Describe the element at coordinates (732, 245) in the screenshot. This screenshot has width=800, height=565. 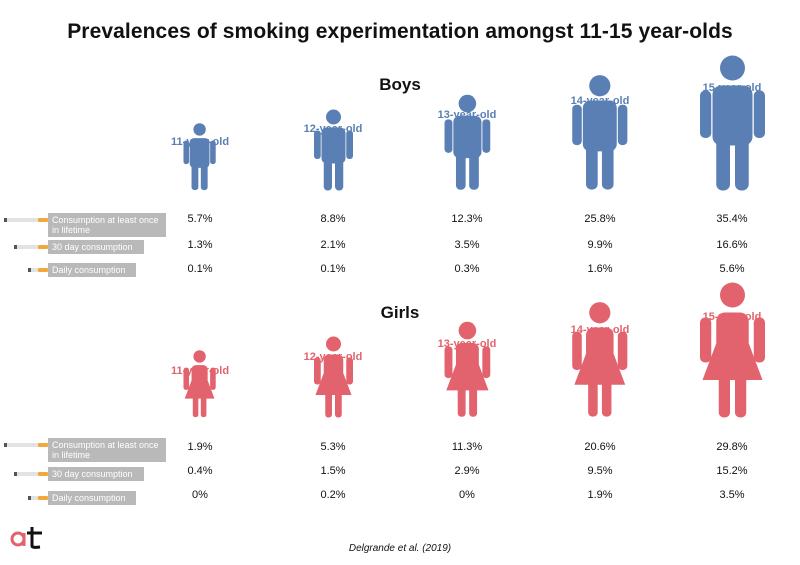
I see `value-cell: 16.6%` at that location.